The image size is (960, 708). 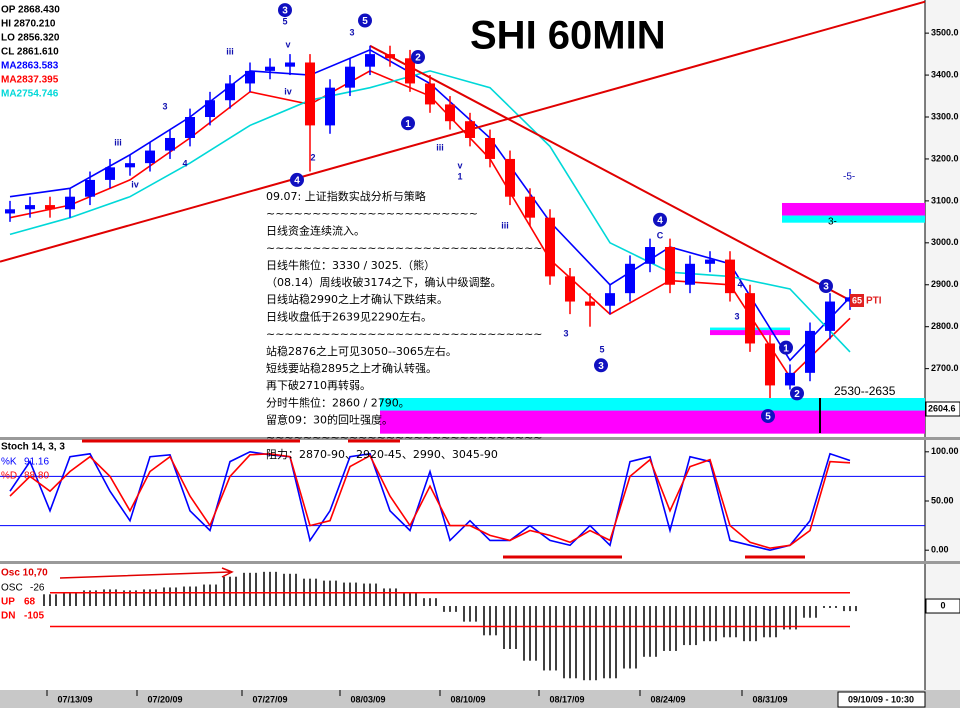 What do you see at coordinates (269, 699) in the screenshot?
I see `x-tick-label: 07/27/09` at bounding box center [269, 699].